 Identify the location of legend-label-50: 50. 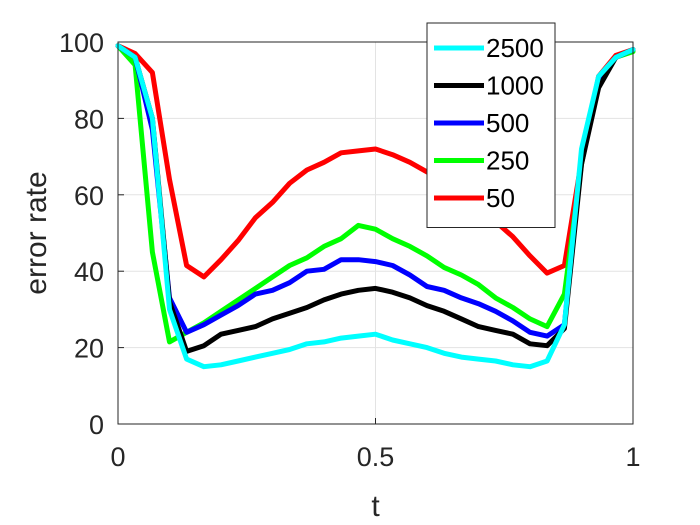
(500, 198).